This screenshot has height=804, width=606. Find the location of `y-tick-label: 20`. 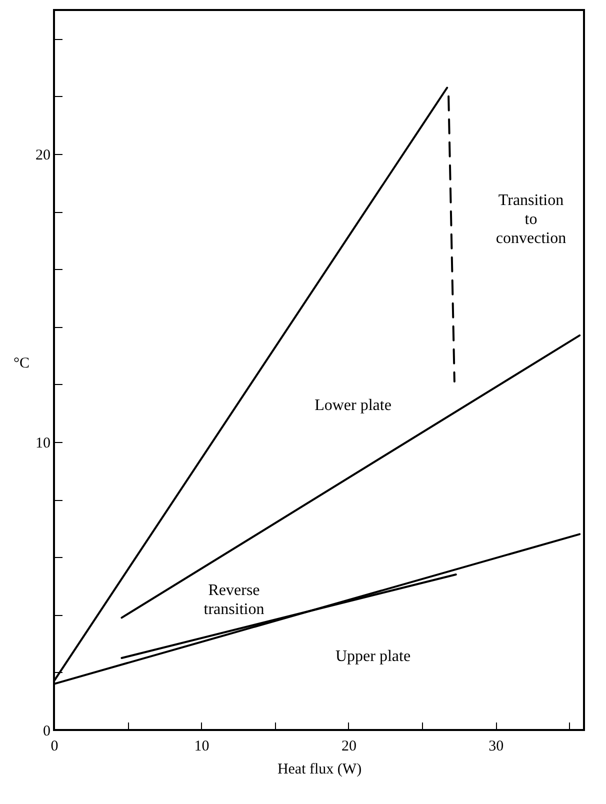

y-tick-label: 20 is located at coordinates (43, 156).